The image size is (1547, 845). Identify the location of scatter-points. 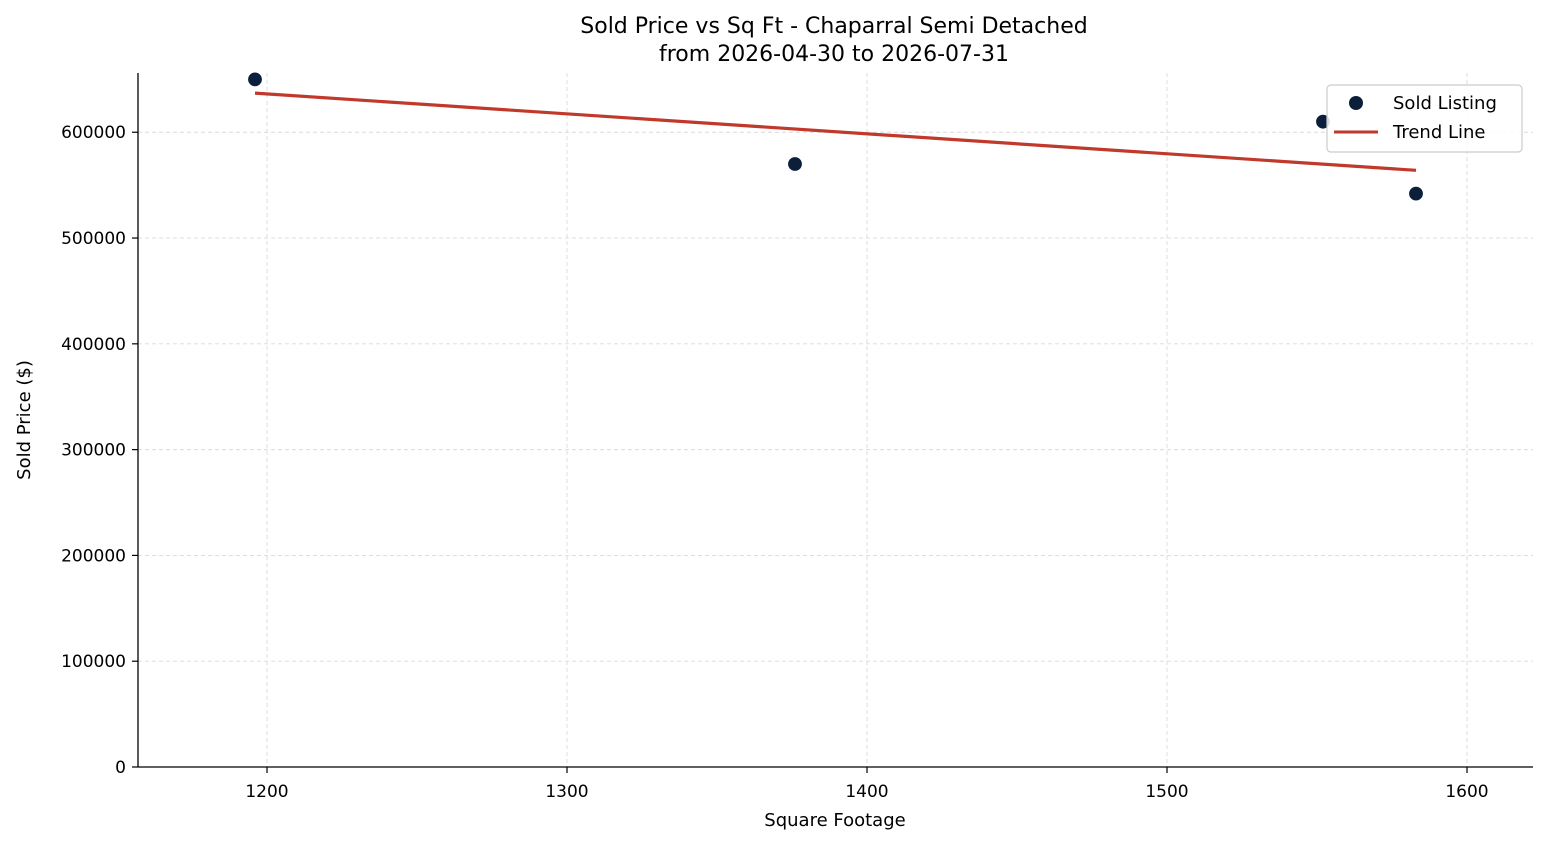
(835, 136).